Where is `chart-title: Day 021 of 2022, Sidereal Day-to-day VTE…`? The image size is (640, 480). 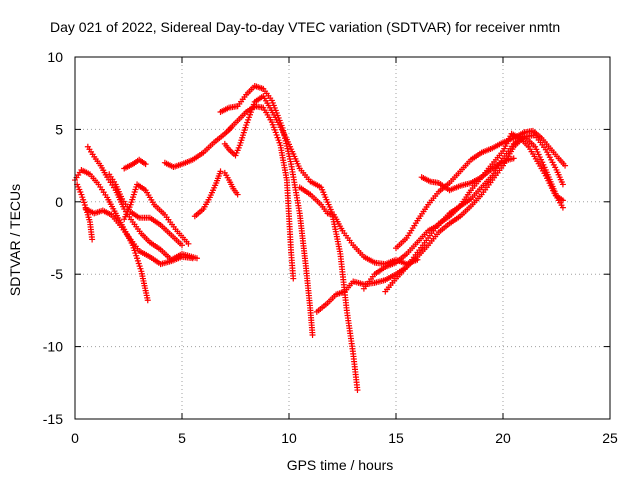
chart-title: Day 021 of 2022, Sidereal Day-to-day VTE… is located at coordinates (305, 27).